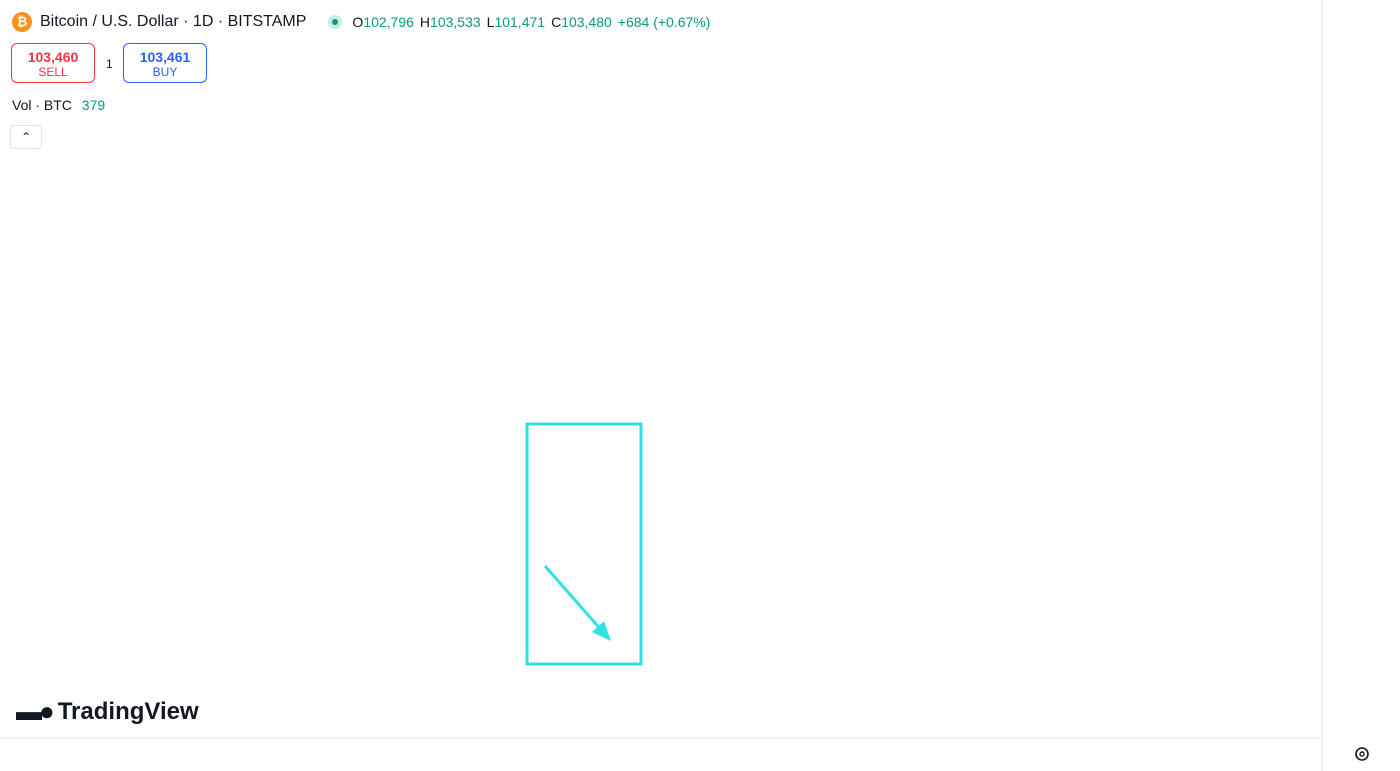  I want to click on buy-button: 103,461 BUY, so click(165, 63).